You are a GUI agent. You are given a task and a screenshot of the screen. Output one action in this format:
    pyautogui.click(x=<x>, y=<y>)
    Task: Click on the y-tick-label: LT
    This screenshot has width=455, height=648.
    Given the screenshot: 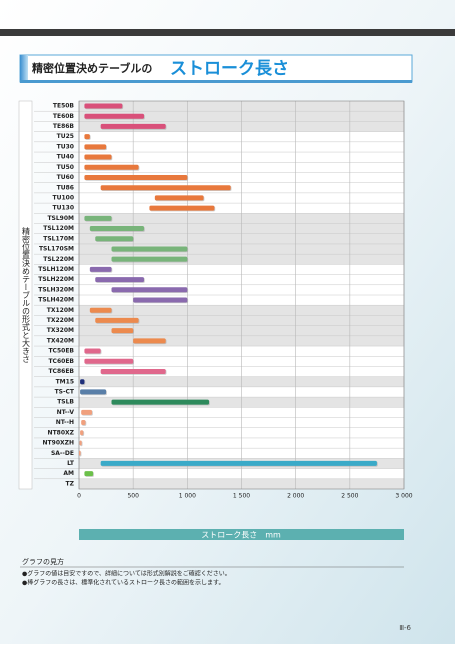 What is the action you would take?
    pyautogui.click(x=71, y=463)
    